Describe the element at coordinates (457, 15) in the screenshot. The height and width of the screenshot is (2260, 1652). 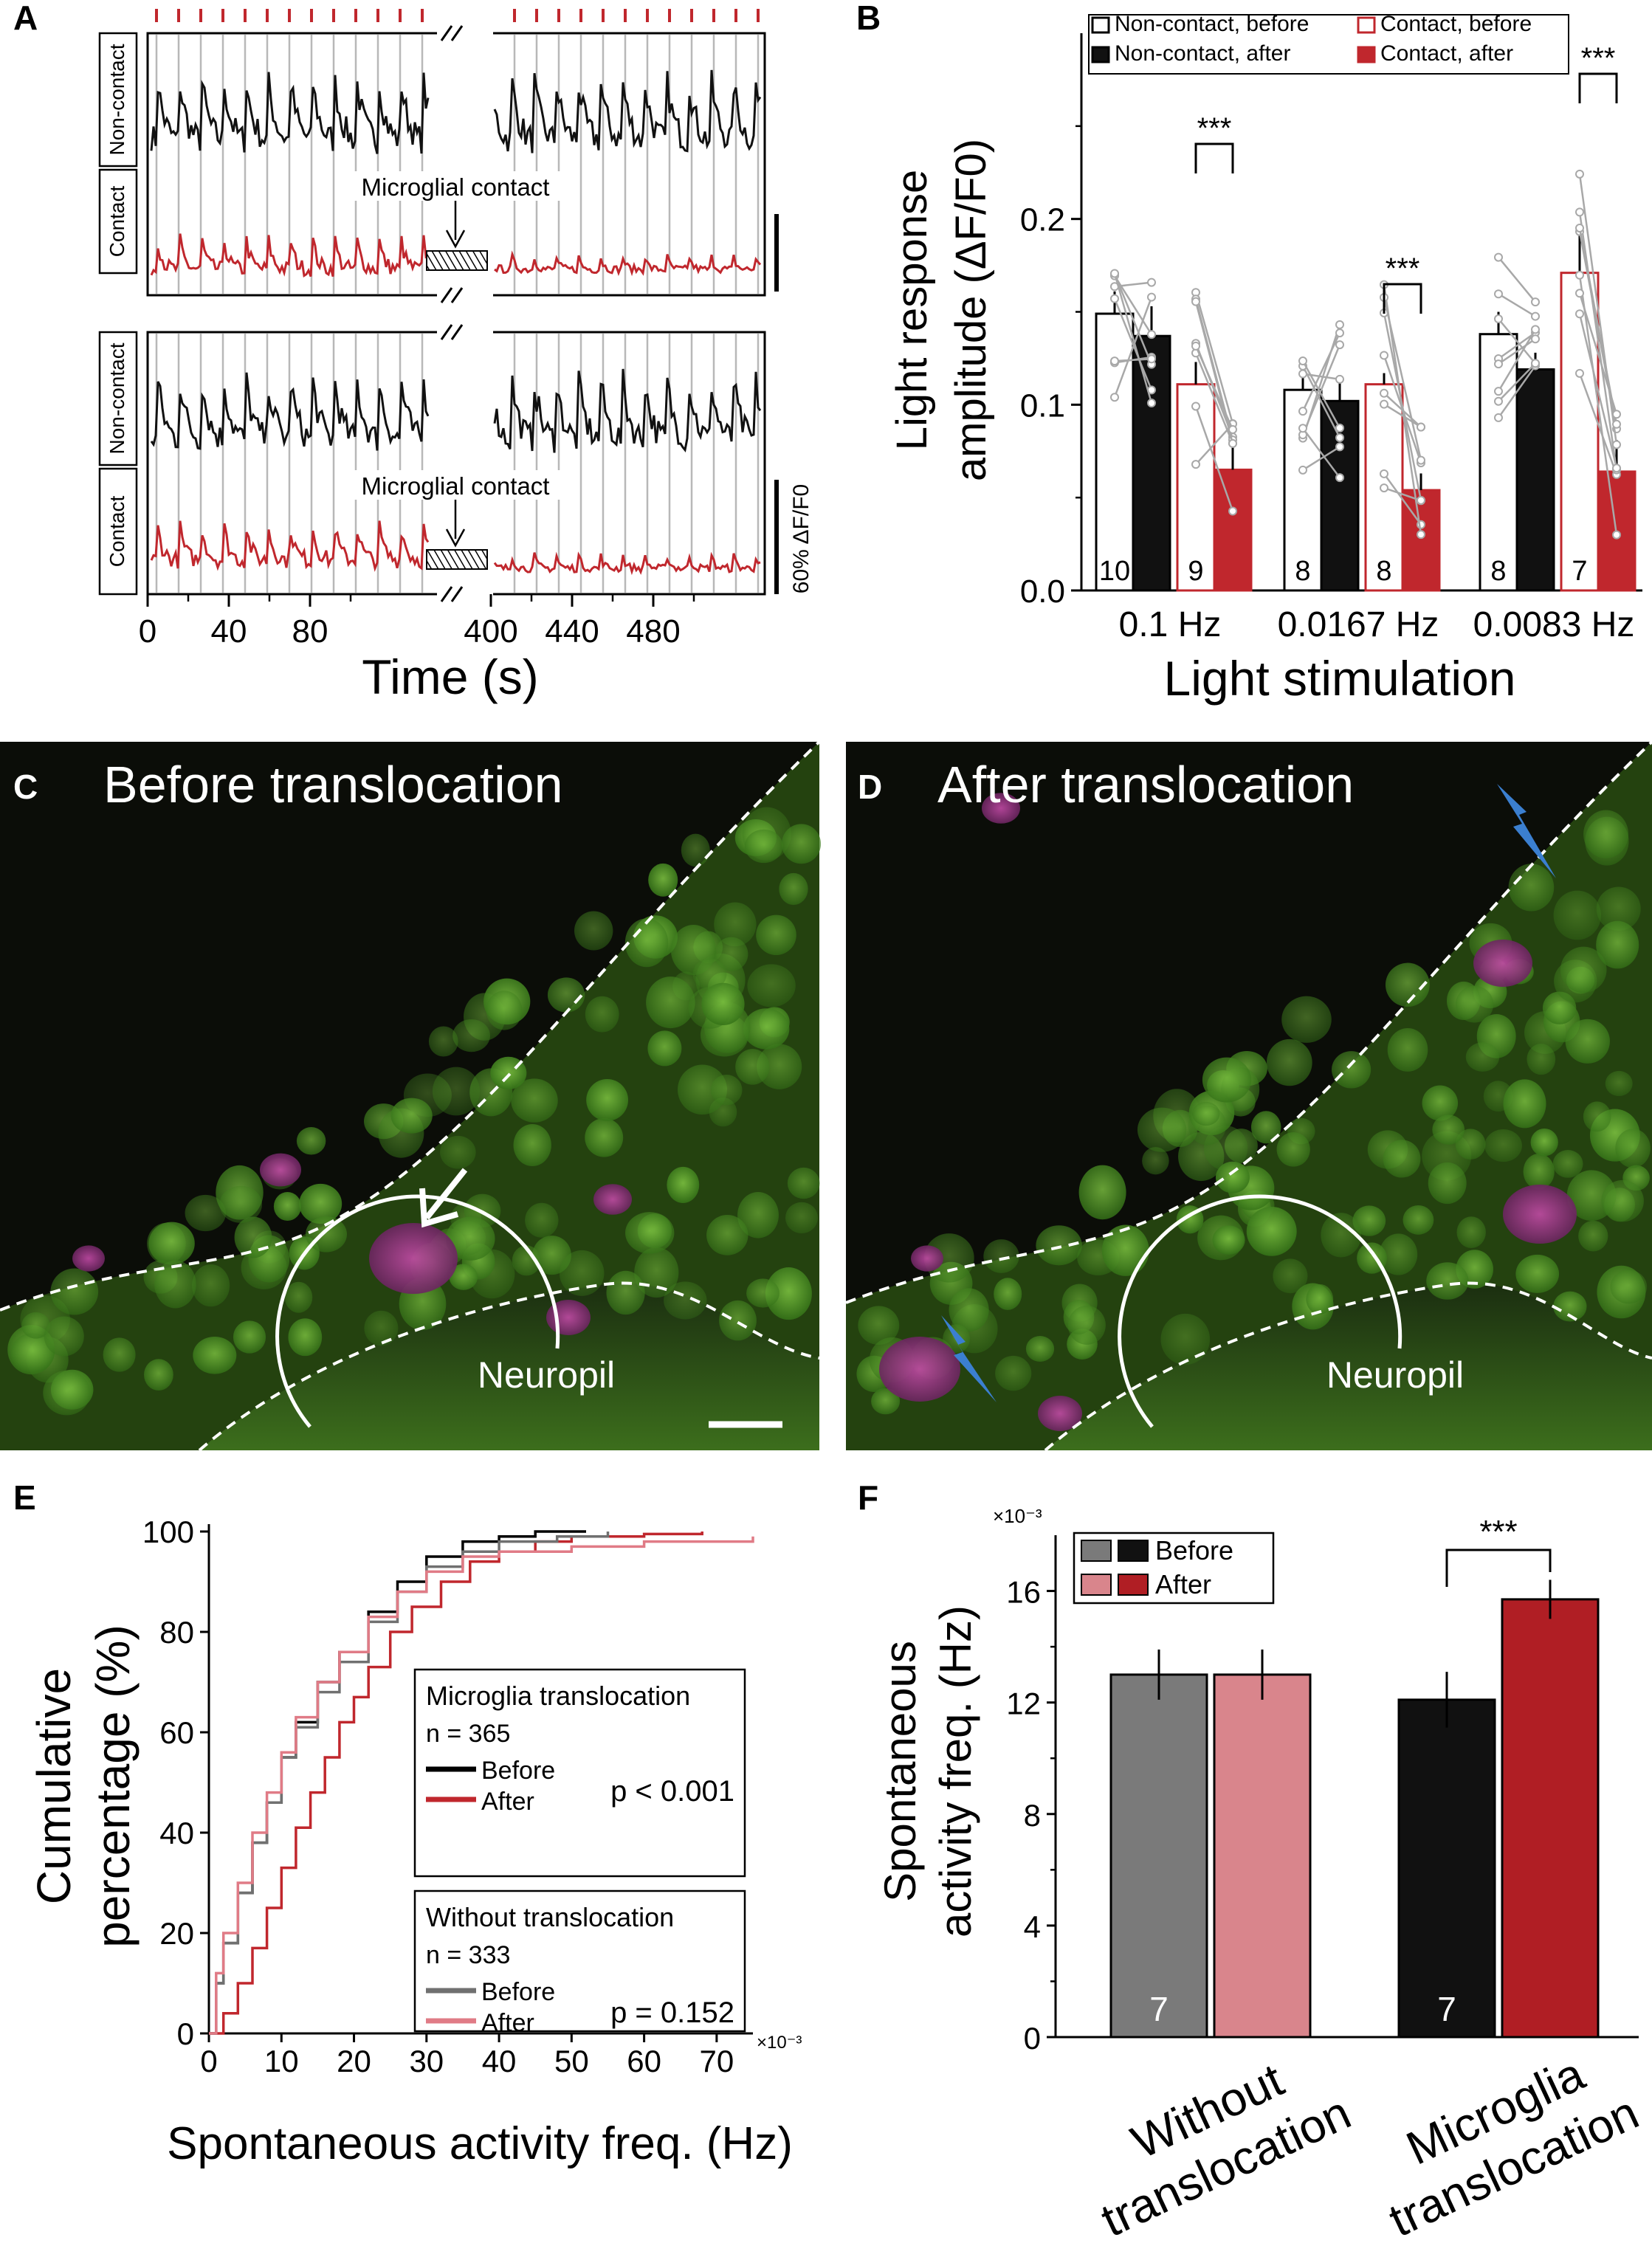
I see `stimulus-markers` at that location.